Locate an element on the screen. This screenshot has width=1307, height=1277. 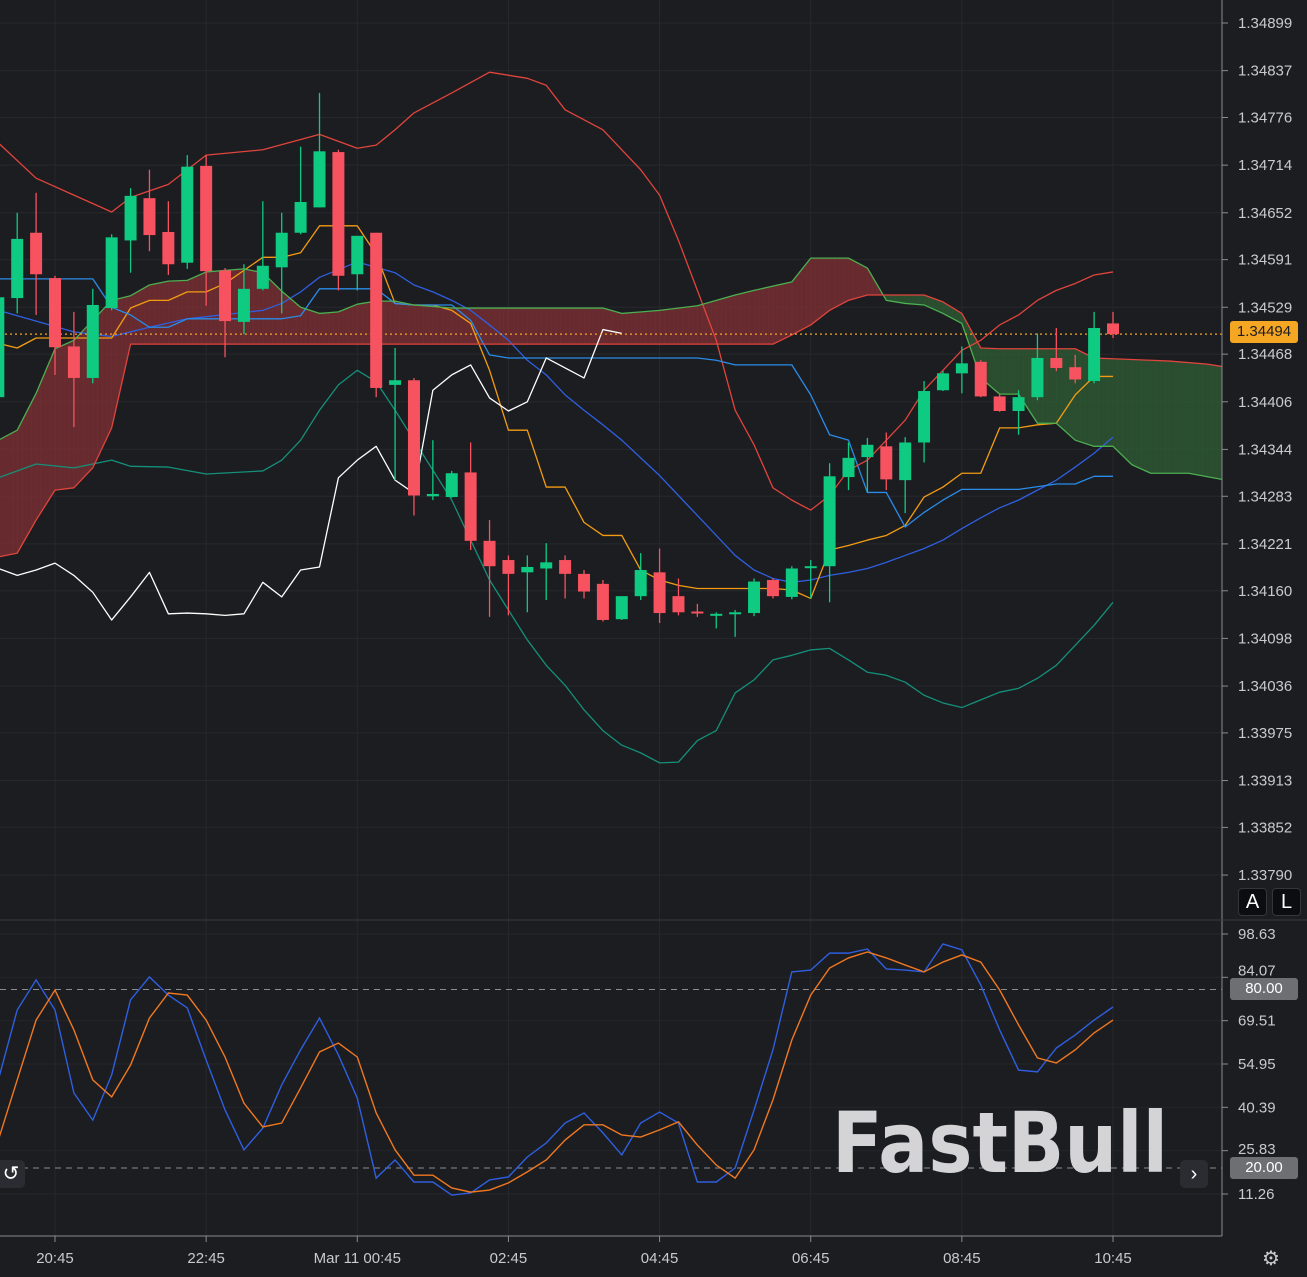
reset-chart-button: ↺ is located at coordinates (12, 1174).